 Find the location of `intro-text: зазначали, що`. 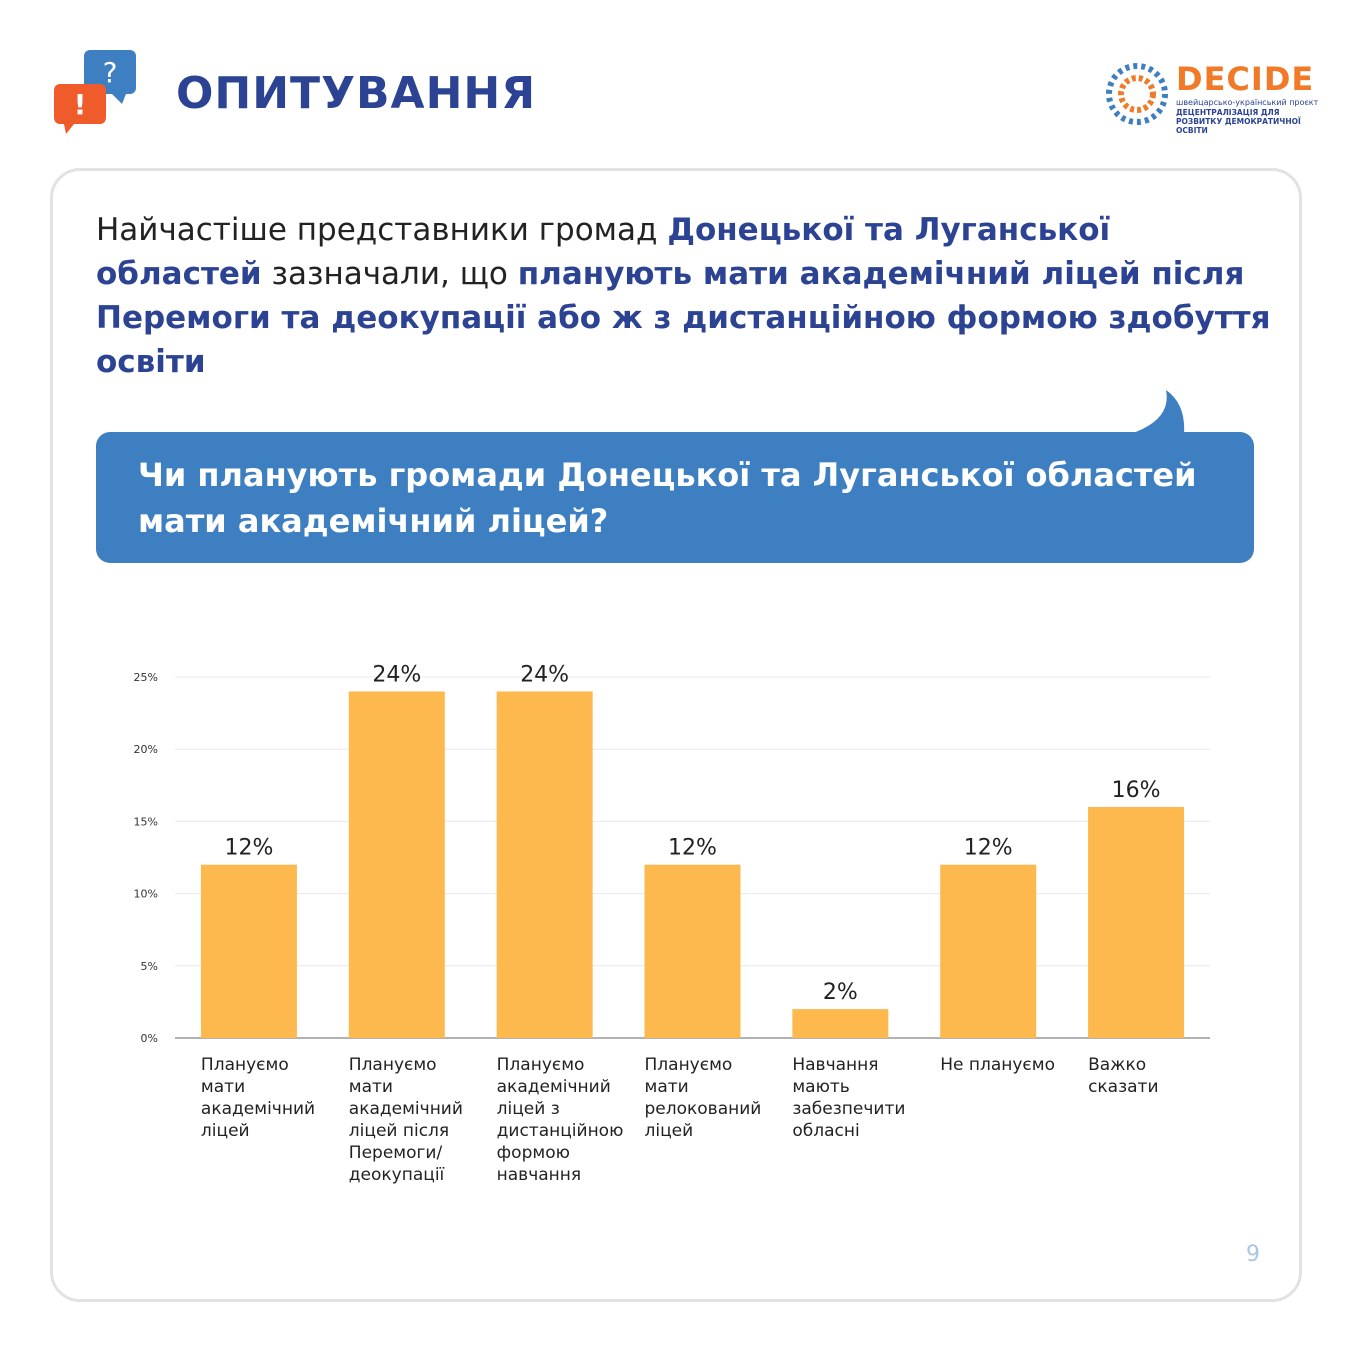

intro-text: зазначали, що is located at coordinates (389, 274).